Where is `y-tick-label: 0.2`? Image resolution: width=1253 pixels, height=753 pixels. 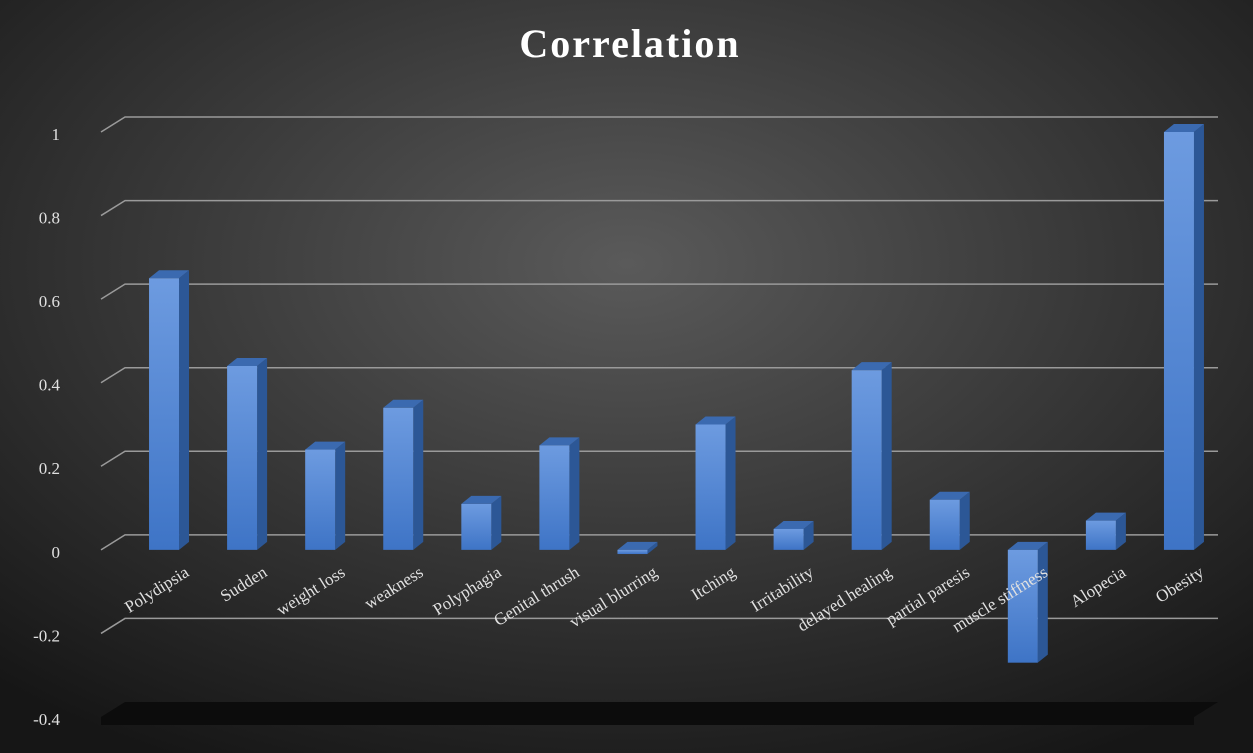 y-tick-label: 0.2 is located at coordinates (49, 468).